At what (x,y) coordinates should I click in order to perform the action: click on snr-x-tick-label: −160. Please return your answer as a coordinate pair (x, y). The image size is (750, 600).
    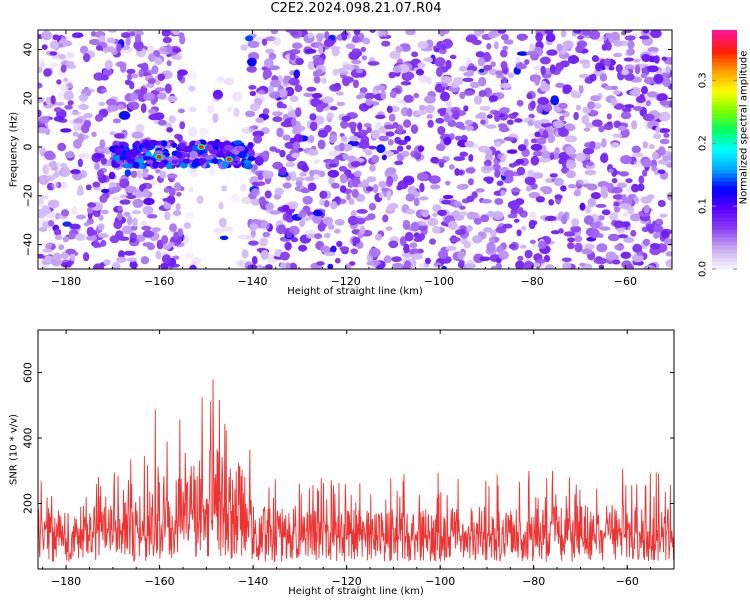
    Looking at the image, I should click on (159, 581).